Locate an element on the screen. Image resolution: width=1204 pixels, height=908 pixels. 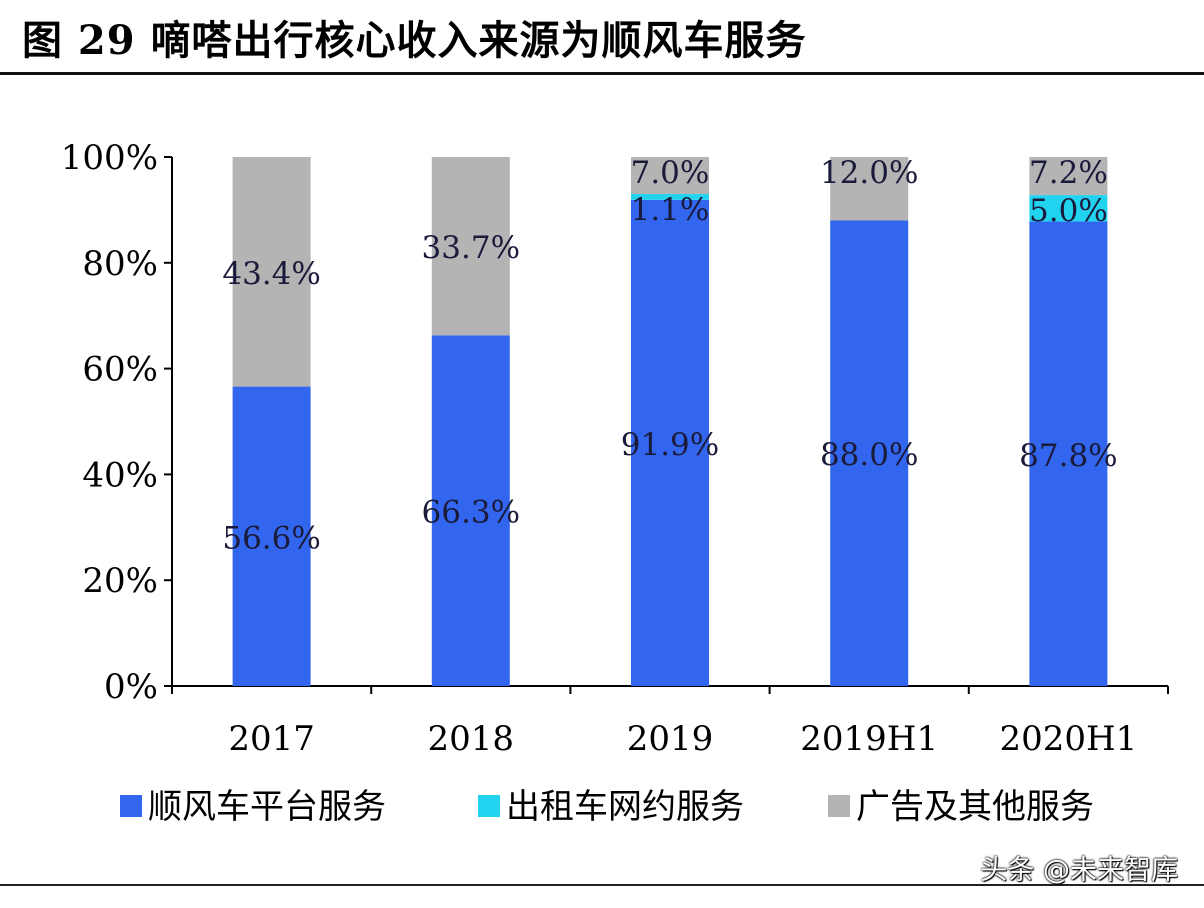
data-label: 88.0% is located at coordinates (869, 455).